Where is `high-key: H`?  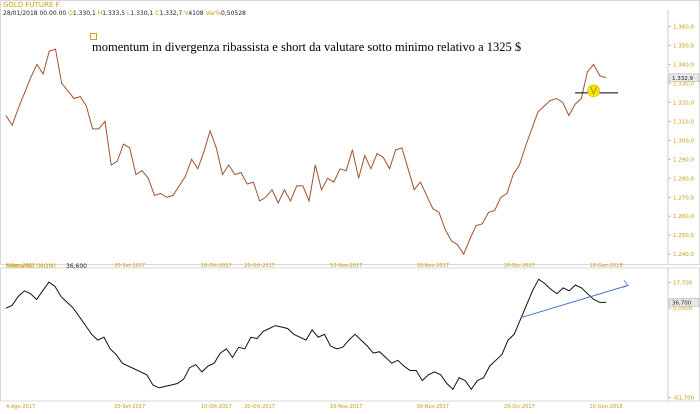
high-key: H is located at coordinates (100, 13).